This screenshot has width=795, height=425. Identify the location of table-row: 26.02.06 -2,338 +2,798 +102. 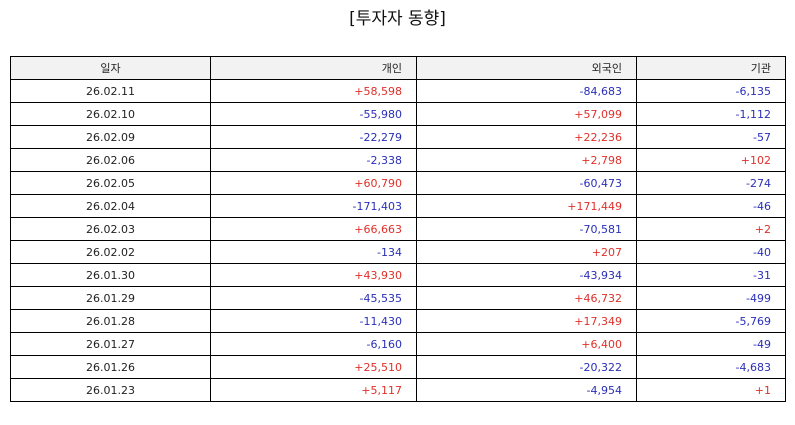
(398, 160).